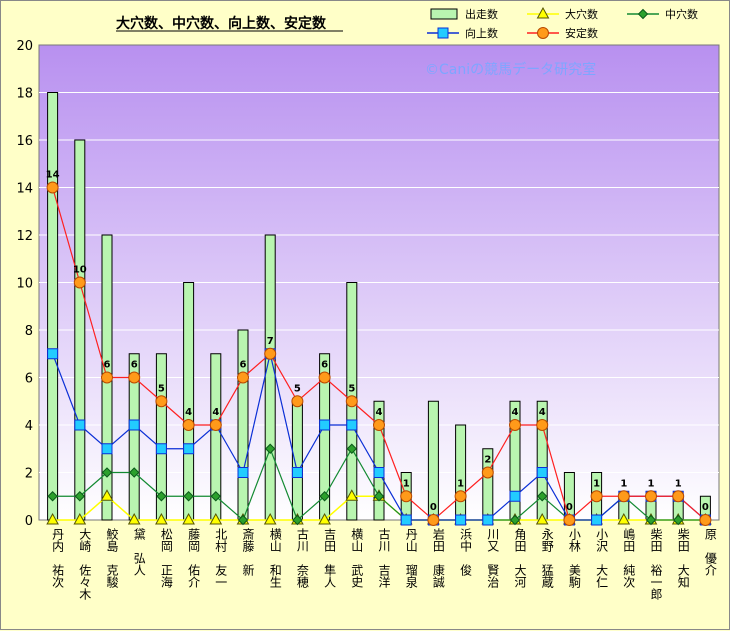 The height and width of the screenshot is (631, 730). Describe the element at coordinates (24, 94) in the screenshot. I see `y-tick-label: 18` at that location.